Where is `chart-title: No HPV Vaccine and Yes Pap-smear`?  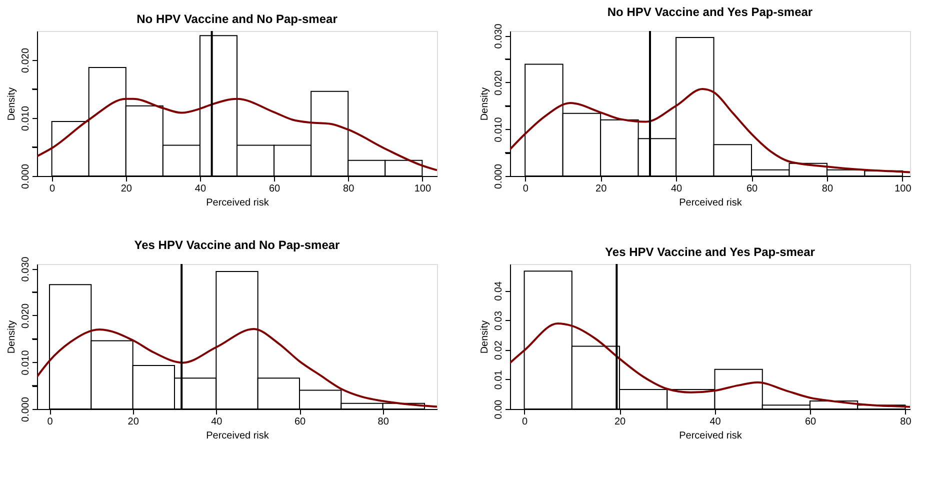 chart-title: No HPV Vaccine and Yes Pap-smear is located at coordinates (710, 12).